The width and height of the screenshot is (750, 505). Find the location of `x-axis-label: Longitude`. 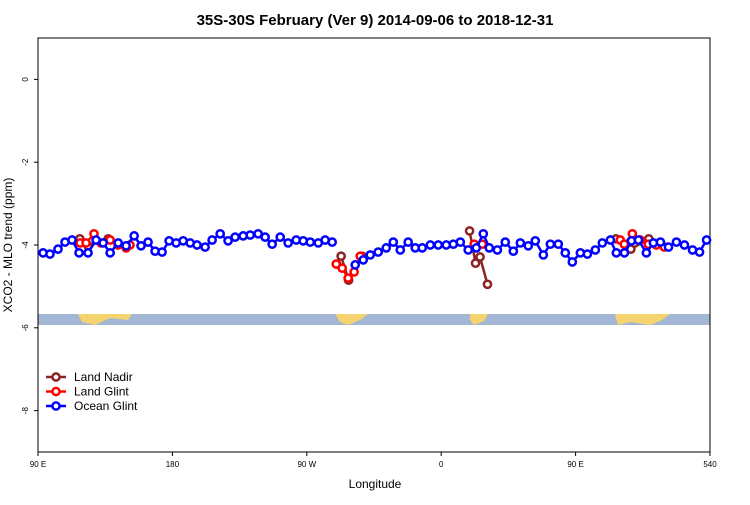

x-axis-label: Longitude is located at coordinates (375, 484).